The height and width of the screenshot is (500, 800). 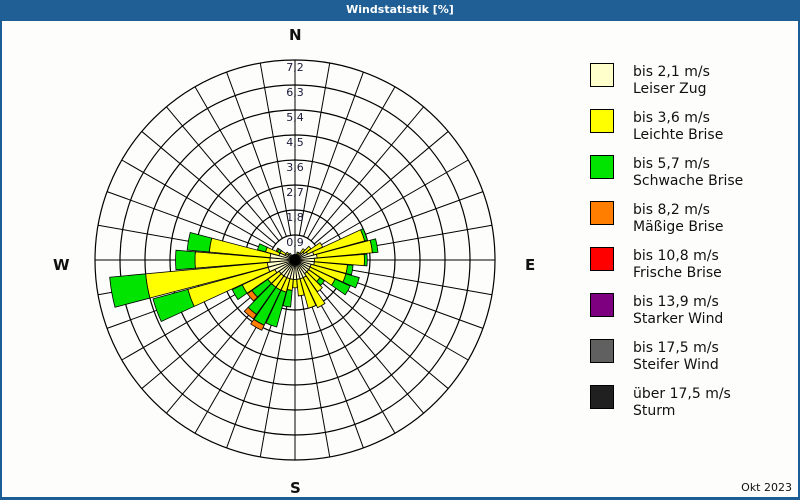 What do you see at coordinates (766, 487) in the screenshot?
I see `period-label: Okt 2023` at bounding box center [766, 487].